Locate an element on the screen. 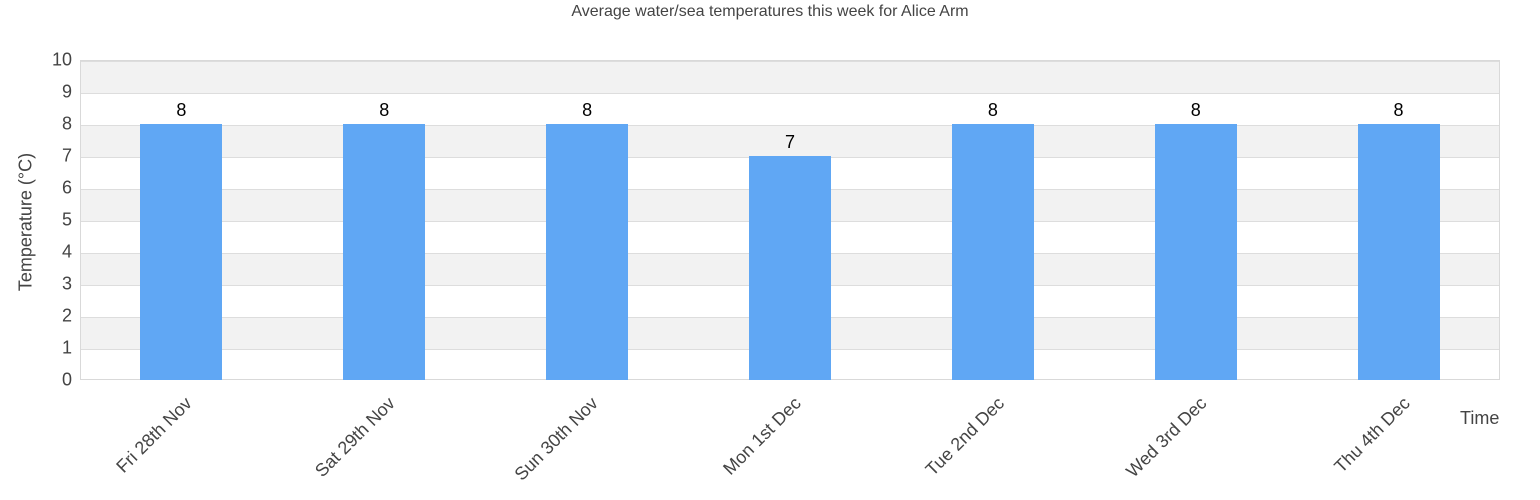 The height and width of the screenshot is (500, 1540). y-tick-label: 5 is located at coordinates (66, 219).